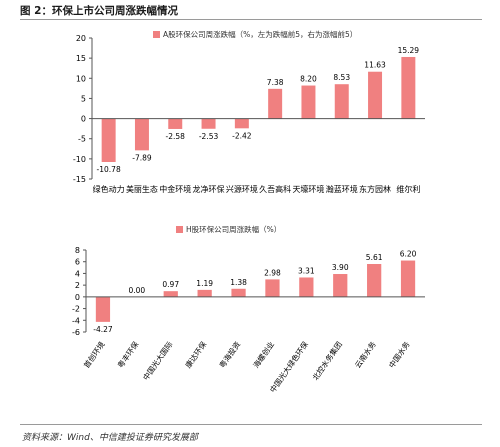 This screenshot has height=447, width=500. What do you see at coordinates (142, 157) in the screenshot?
I see `chart-a-value-label: -7.89` at bounding box center [142, 157].